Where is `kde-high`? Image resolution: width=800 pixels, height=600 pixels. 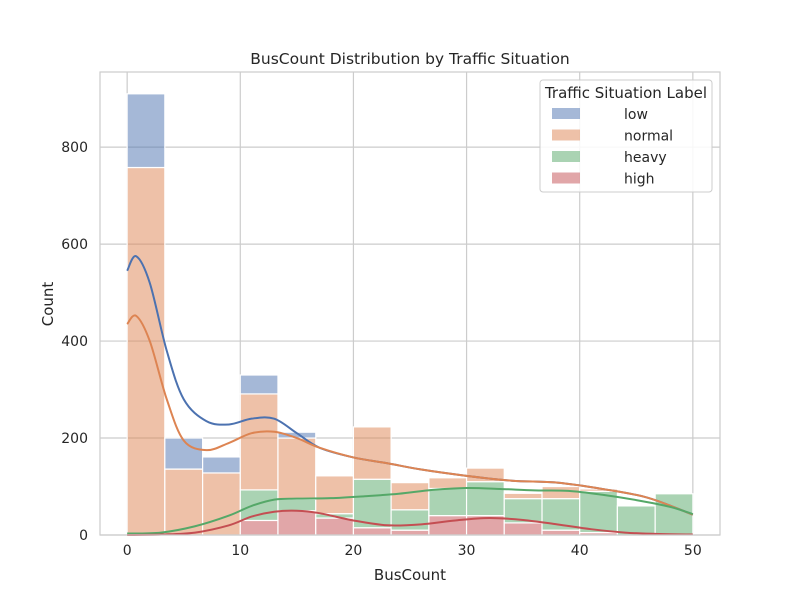
kde-high is located at coordinates (410, 522).